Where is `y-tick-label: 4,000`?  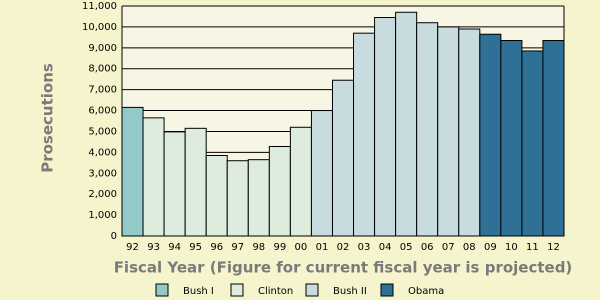
y-tick-label: 4,000 is located at coordinates (102, 152).